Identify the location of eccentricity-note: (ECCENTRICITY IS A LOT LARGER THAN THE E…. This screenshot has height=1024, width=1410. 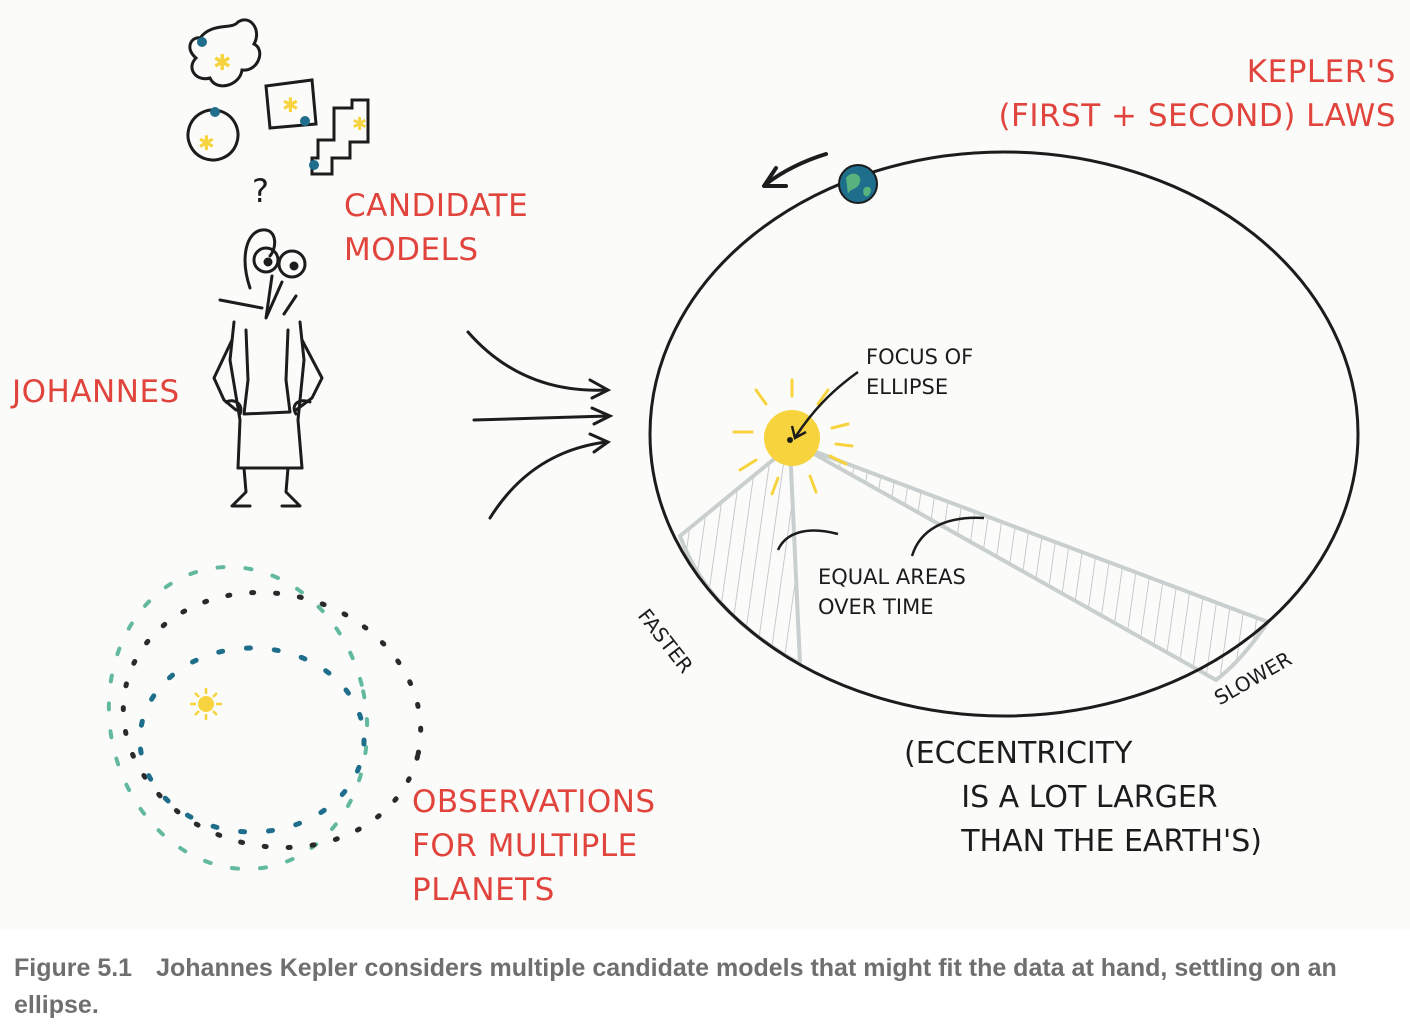
(1083, 797).